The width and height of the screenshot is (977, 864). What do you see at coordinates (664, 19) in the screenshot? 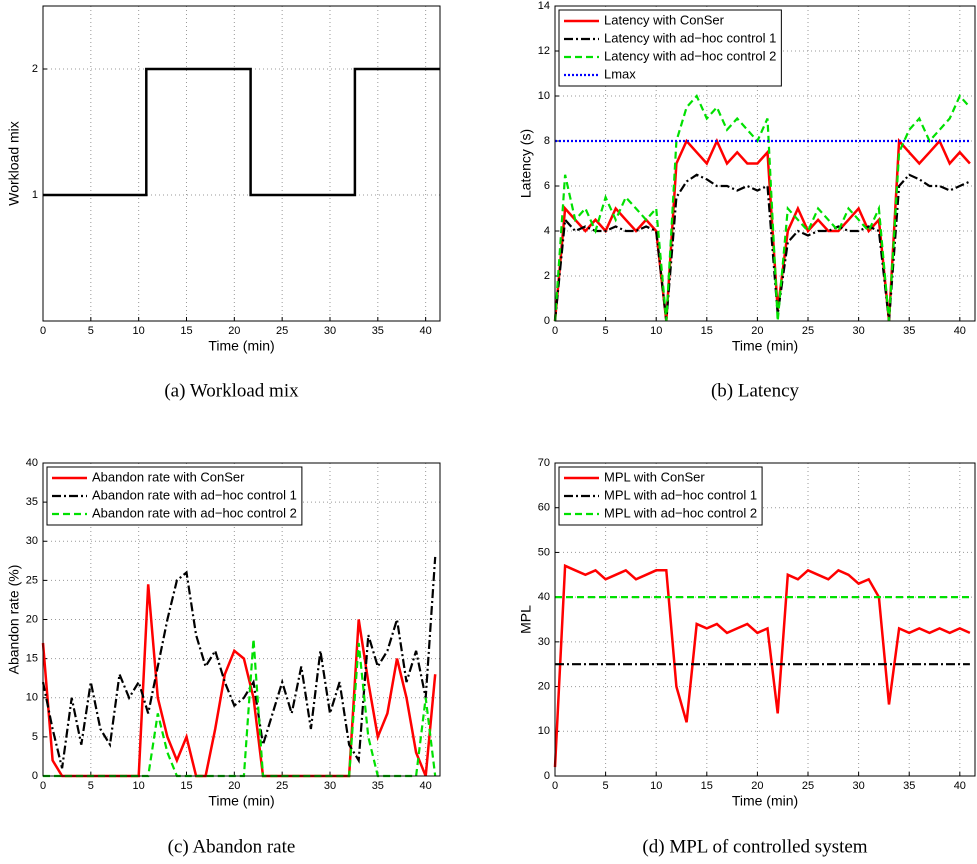
I see `legend-label: Latency with ConSer` at bounding box center [664, 19].